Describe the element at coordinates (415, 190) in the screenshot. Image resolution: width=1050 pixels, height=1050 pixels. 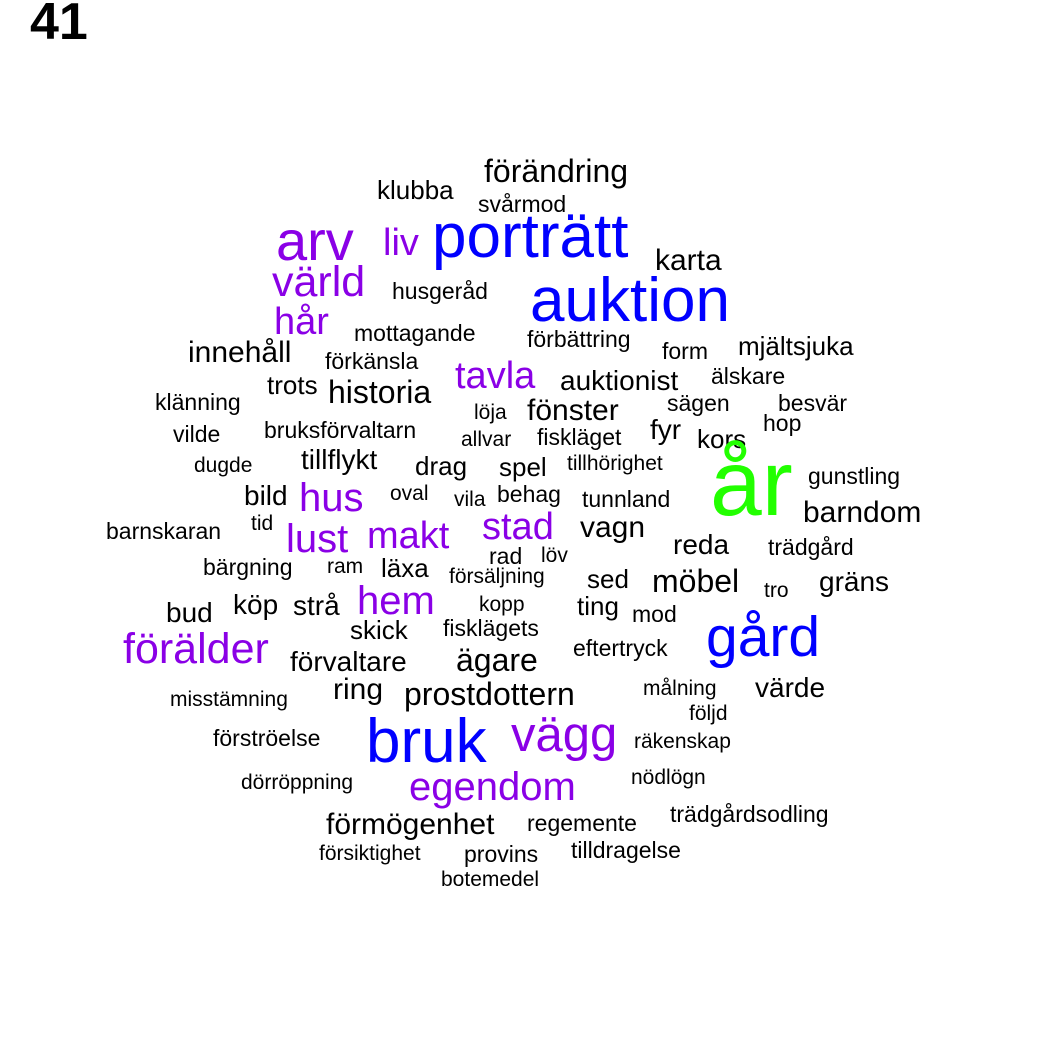
I see `word-klubba: klubba` at that location.